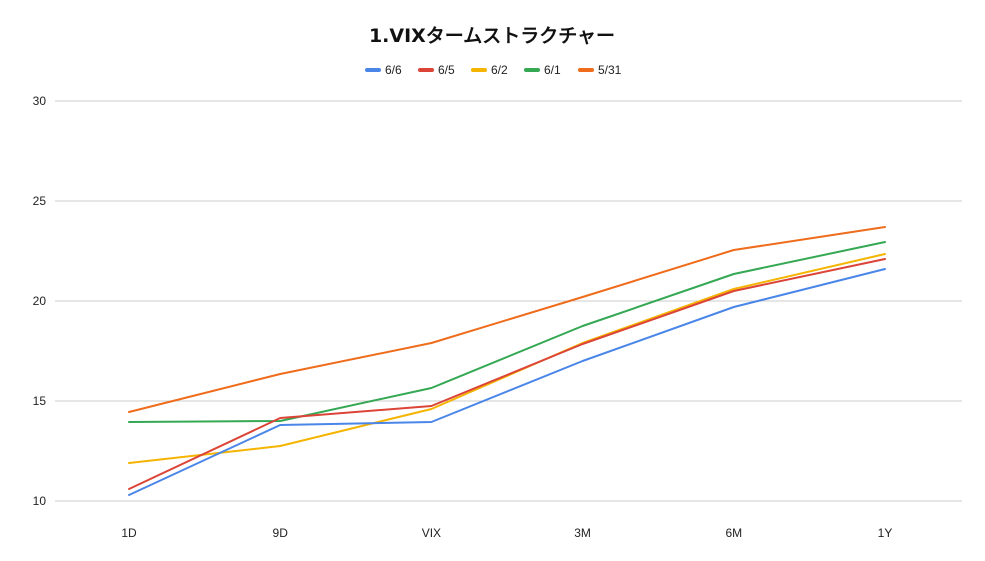 The width and height of the screenshot is (985, 561). Describe the element at coordinates (610, 70) in the screenshot. I see `legend-label-5-31: 5/31` at that location.